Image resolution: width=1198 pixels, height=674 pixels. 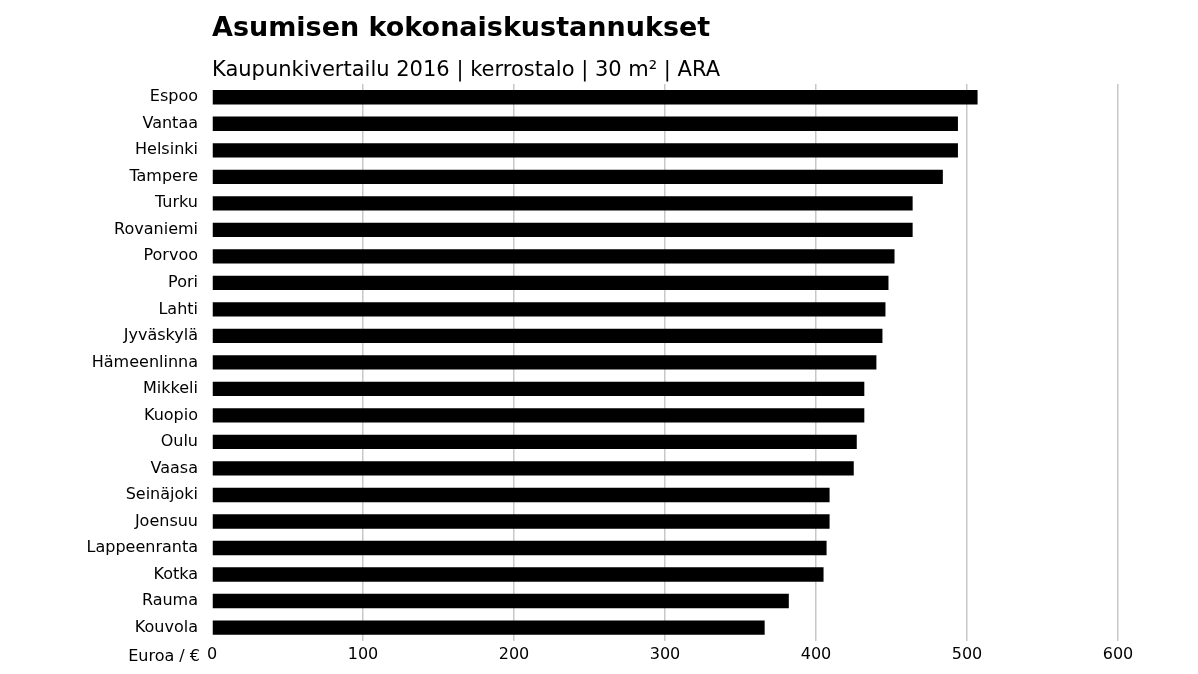 I want to click on x-axis-title: Euroa / €, so click(x=164, y=655).